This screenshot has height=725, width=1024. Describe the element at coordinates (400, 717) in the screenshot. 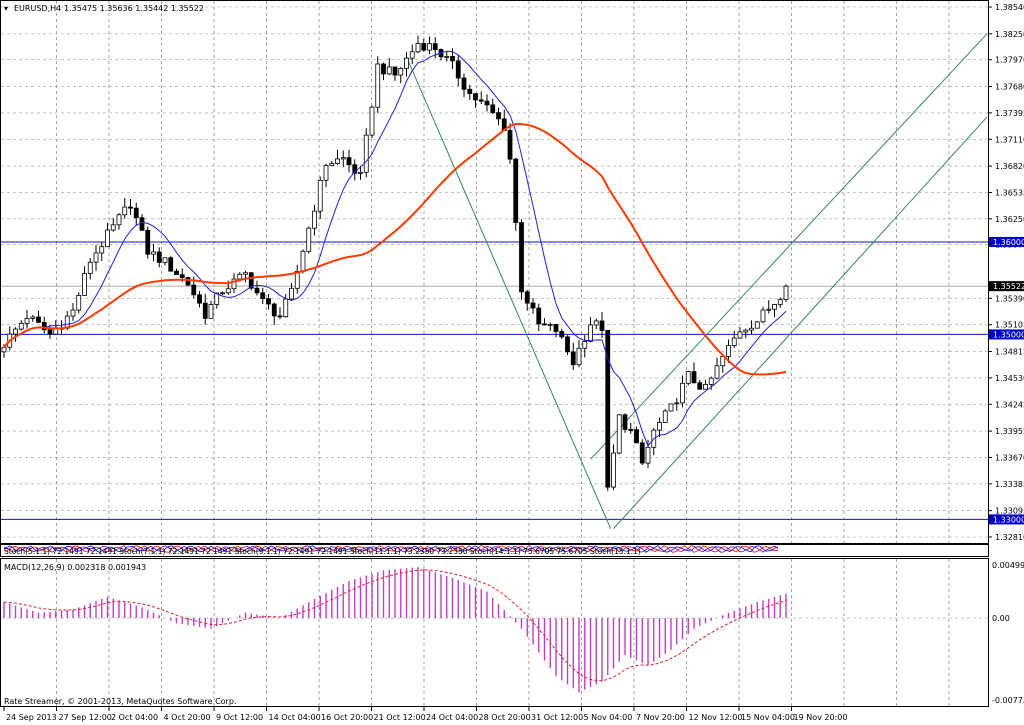

I see `time-tick-label: 21 Oct 12:00` at that location.